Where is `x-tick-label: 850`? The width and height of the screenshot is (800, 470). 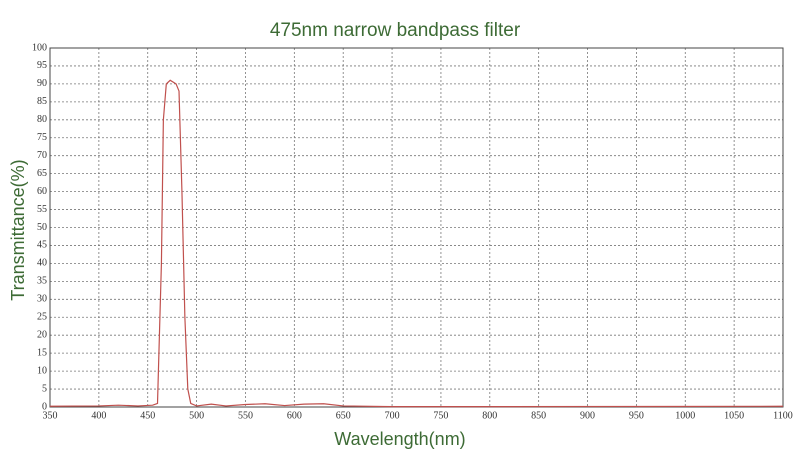 x-tick-label: 850 is located at coordinates (538, 415).